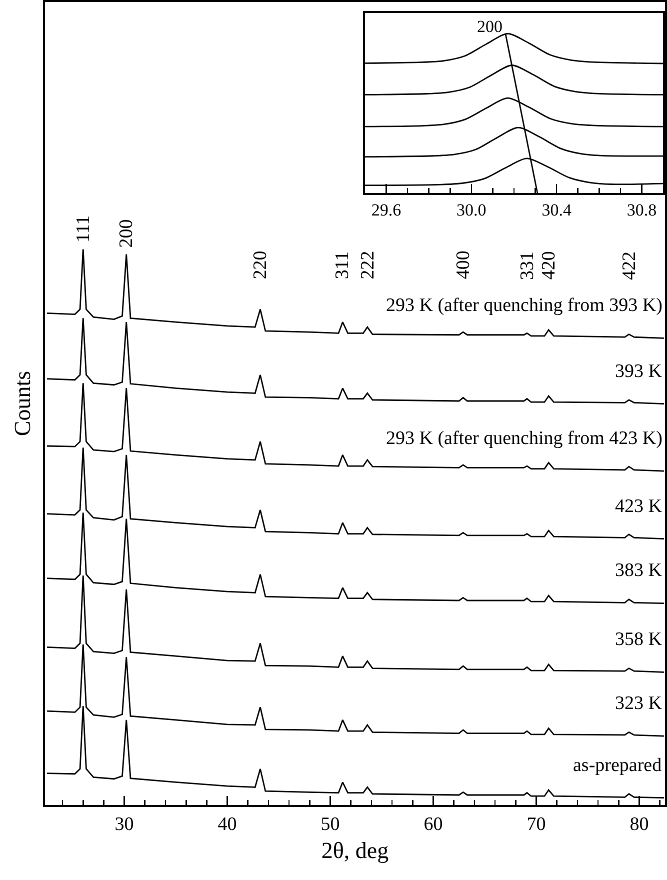  I want to click on series-label: 393 K, so click(638, 371).